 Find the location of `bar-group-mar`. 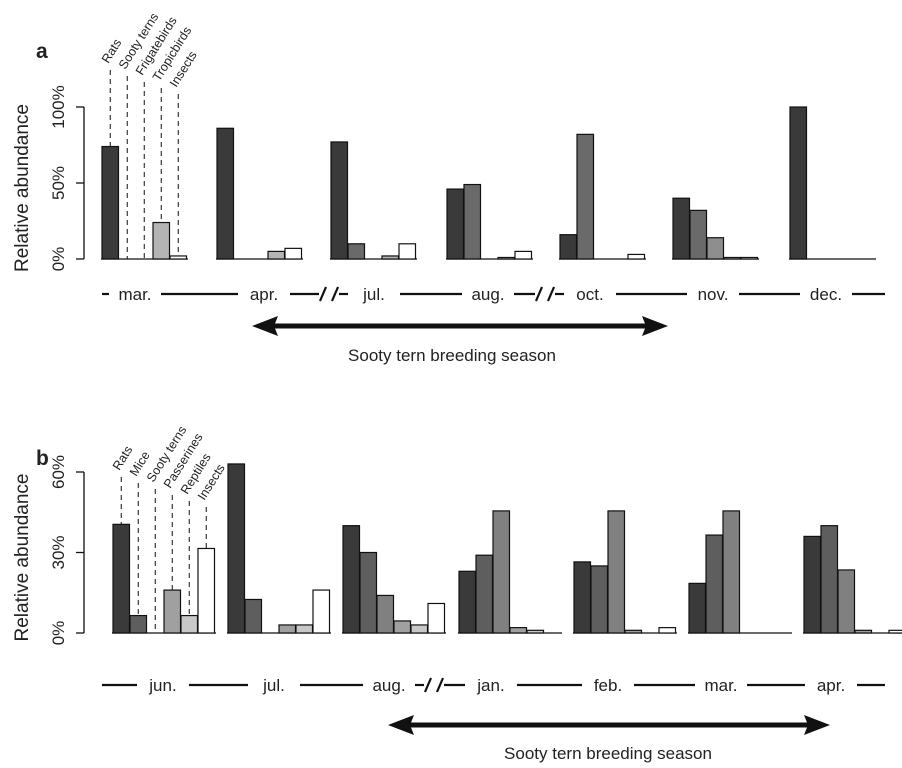

bar-group-mar is located at coordinates (144, 202).